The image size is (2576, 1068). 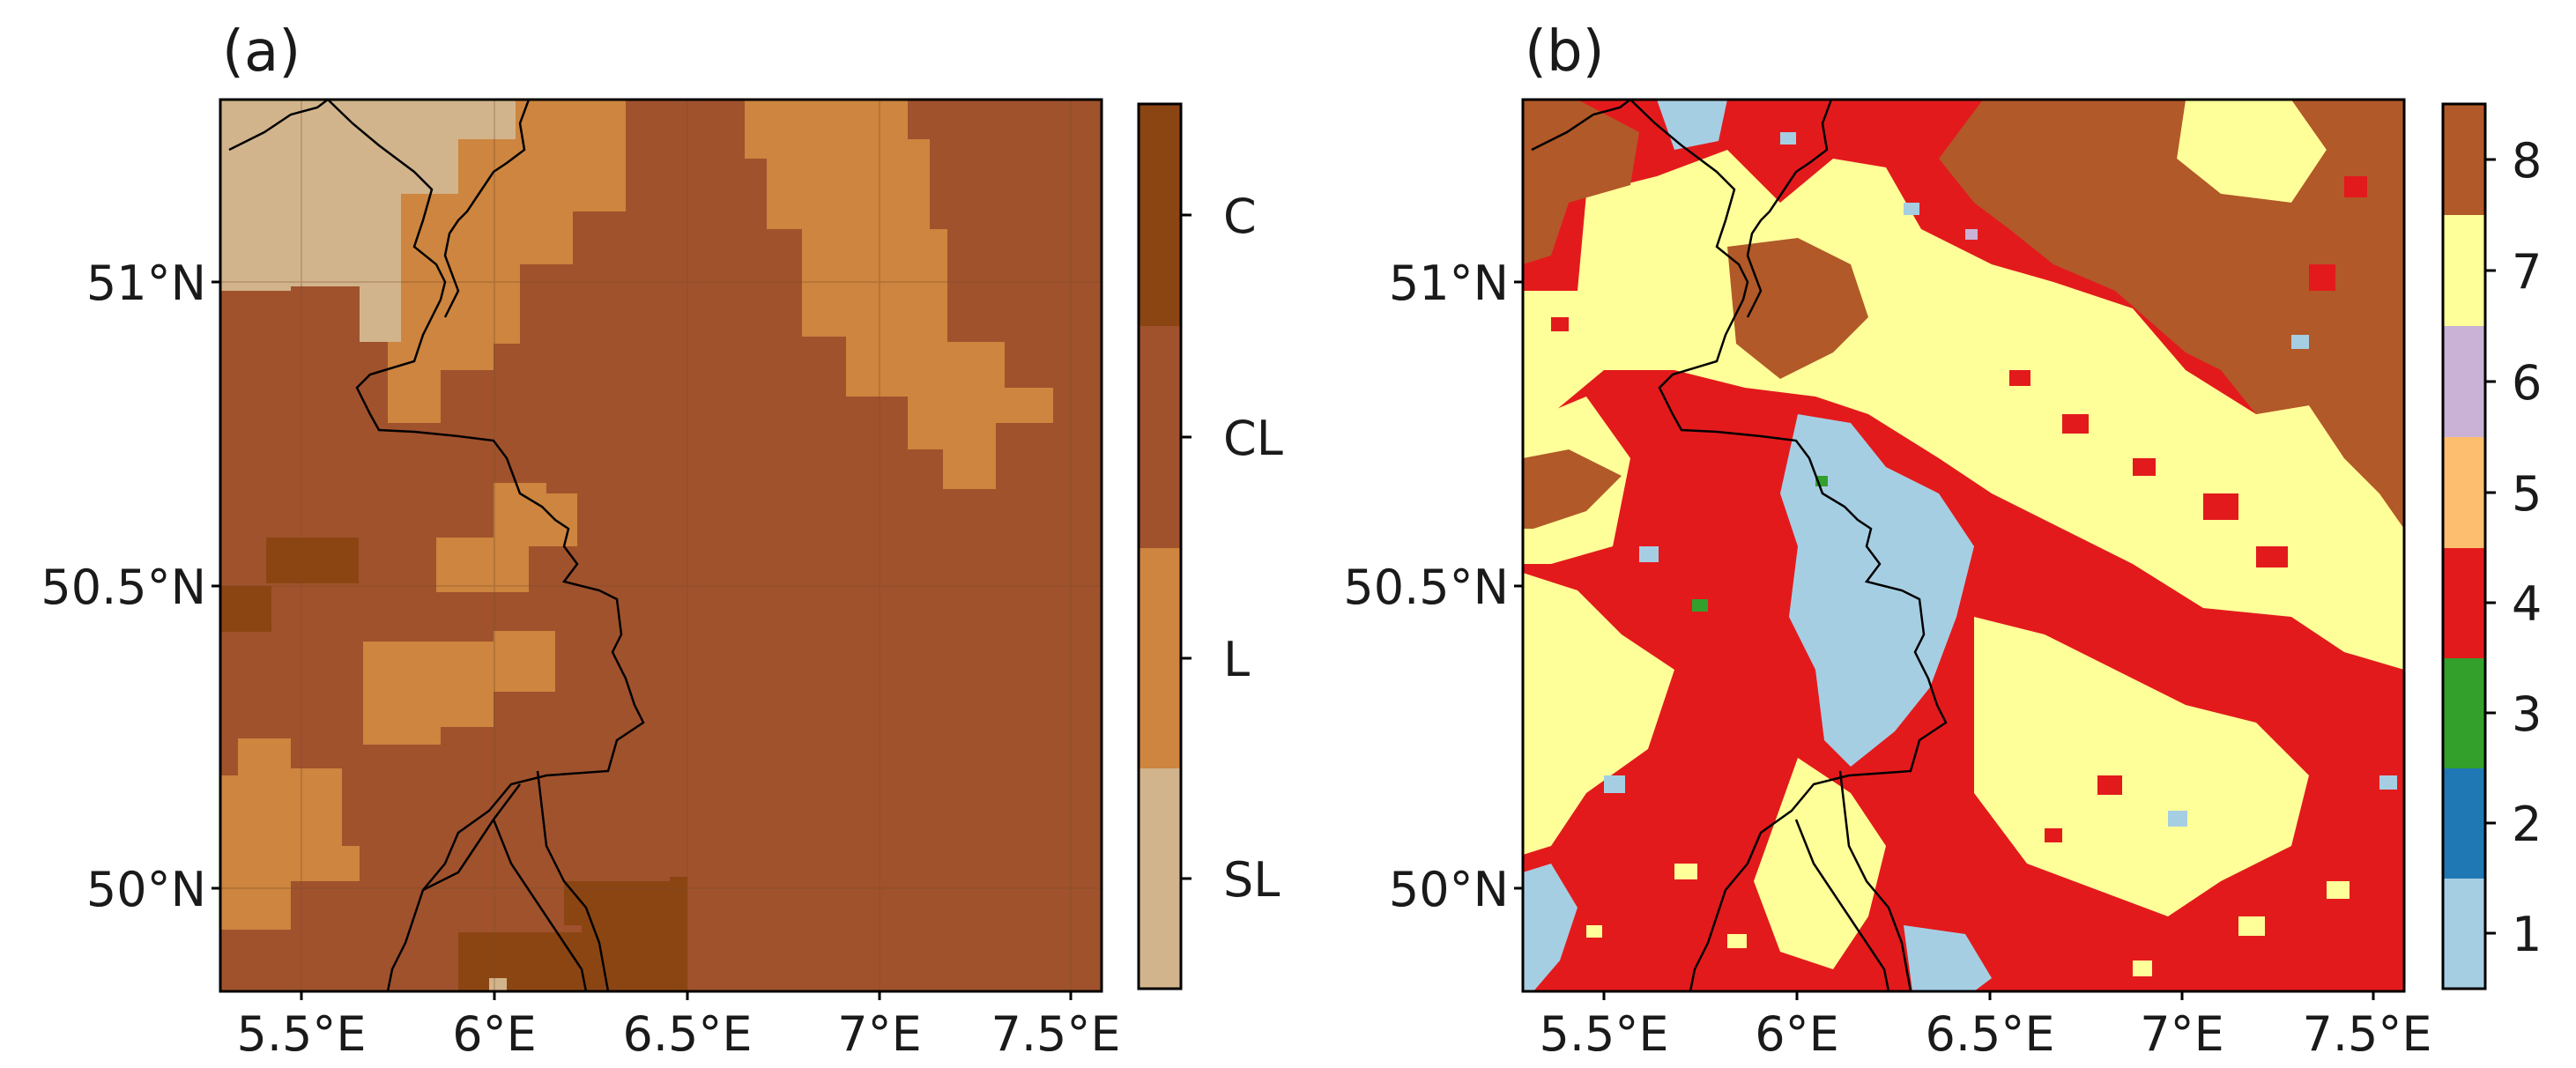 I want to click on clay-patch-west, so click(x=312, y=560).